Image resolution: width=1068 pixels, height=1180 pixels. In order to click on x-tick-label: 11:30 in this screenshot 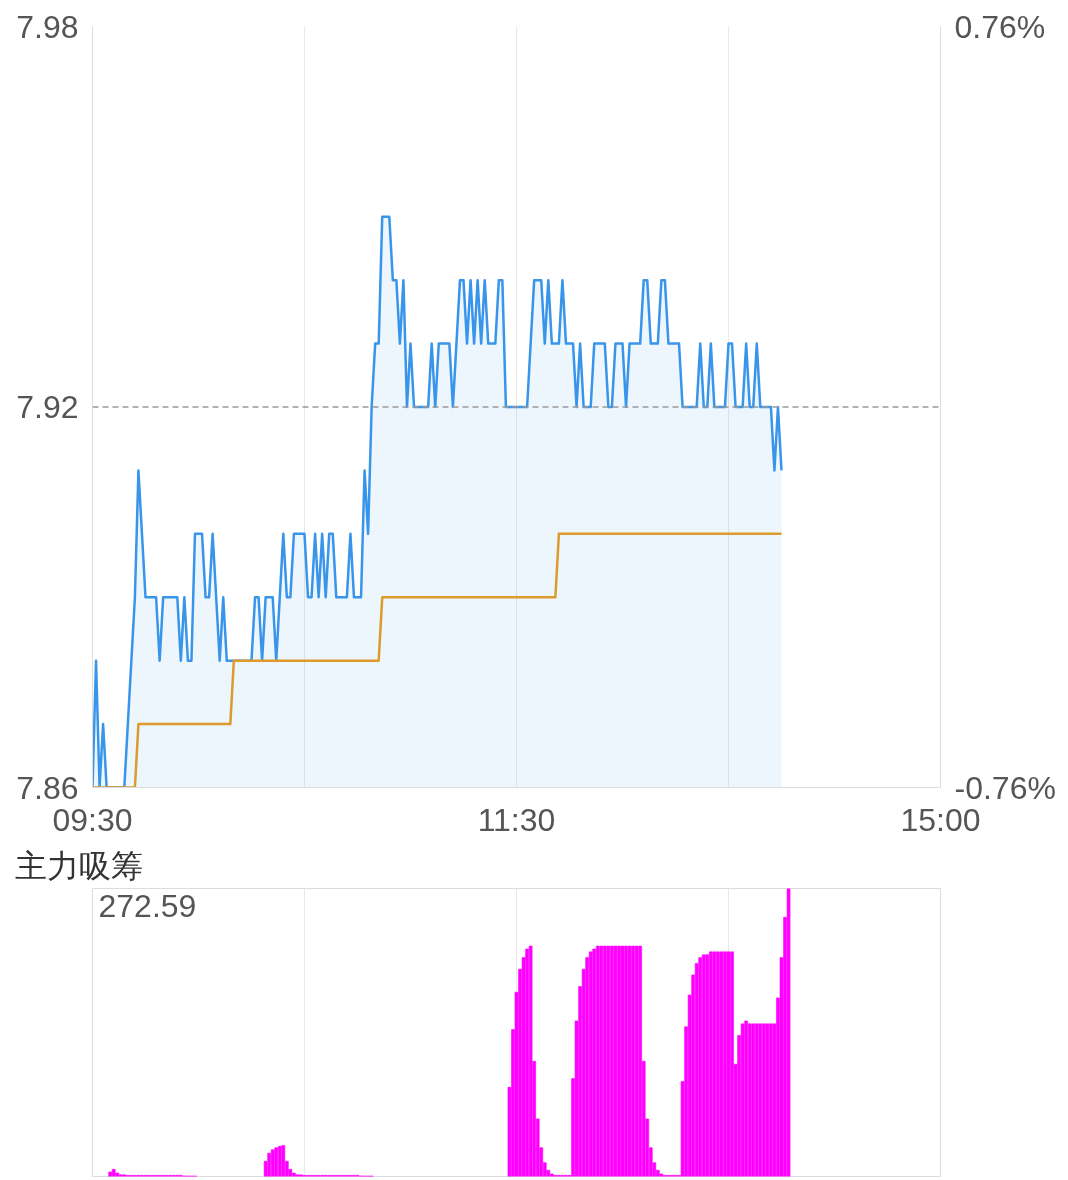, I will do `click(516, 819)`.